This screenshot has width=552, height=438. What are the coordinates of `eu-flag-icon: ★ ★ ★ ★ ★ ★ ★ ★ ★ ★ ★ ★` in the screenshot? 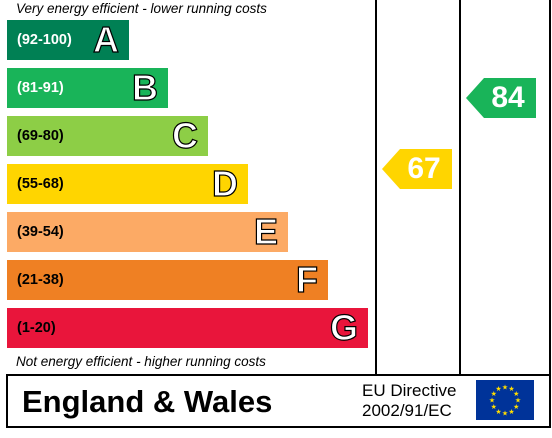 It's located at (505, 400).